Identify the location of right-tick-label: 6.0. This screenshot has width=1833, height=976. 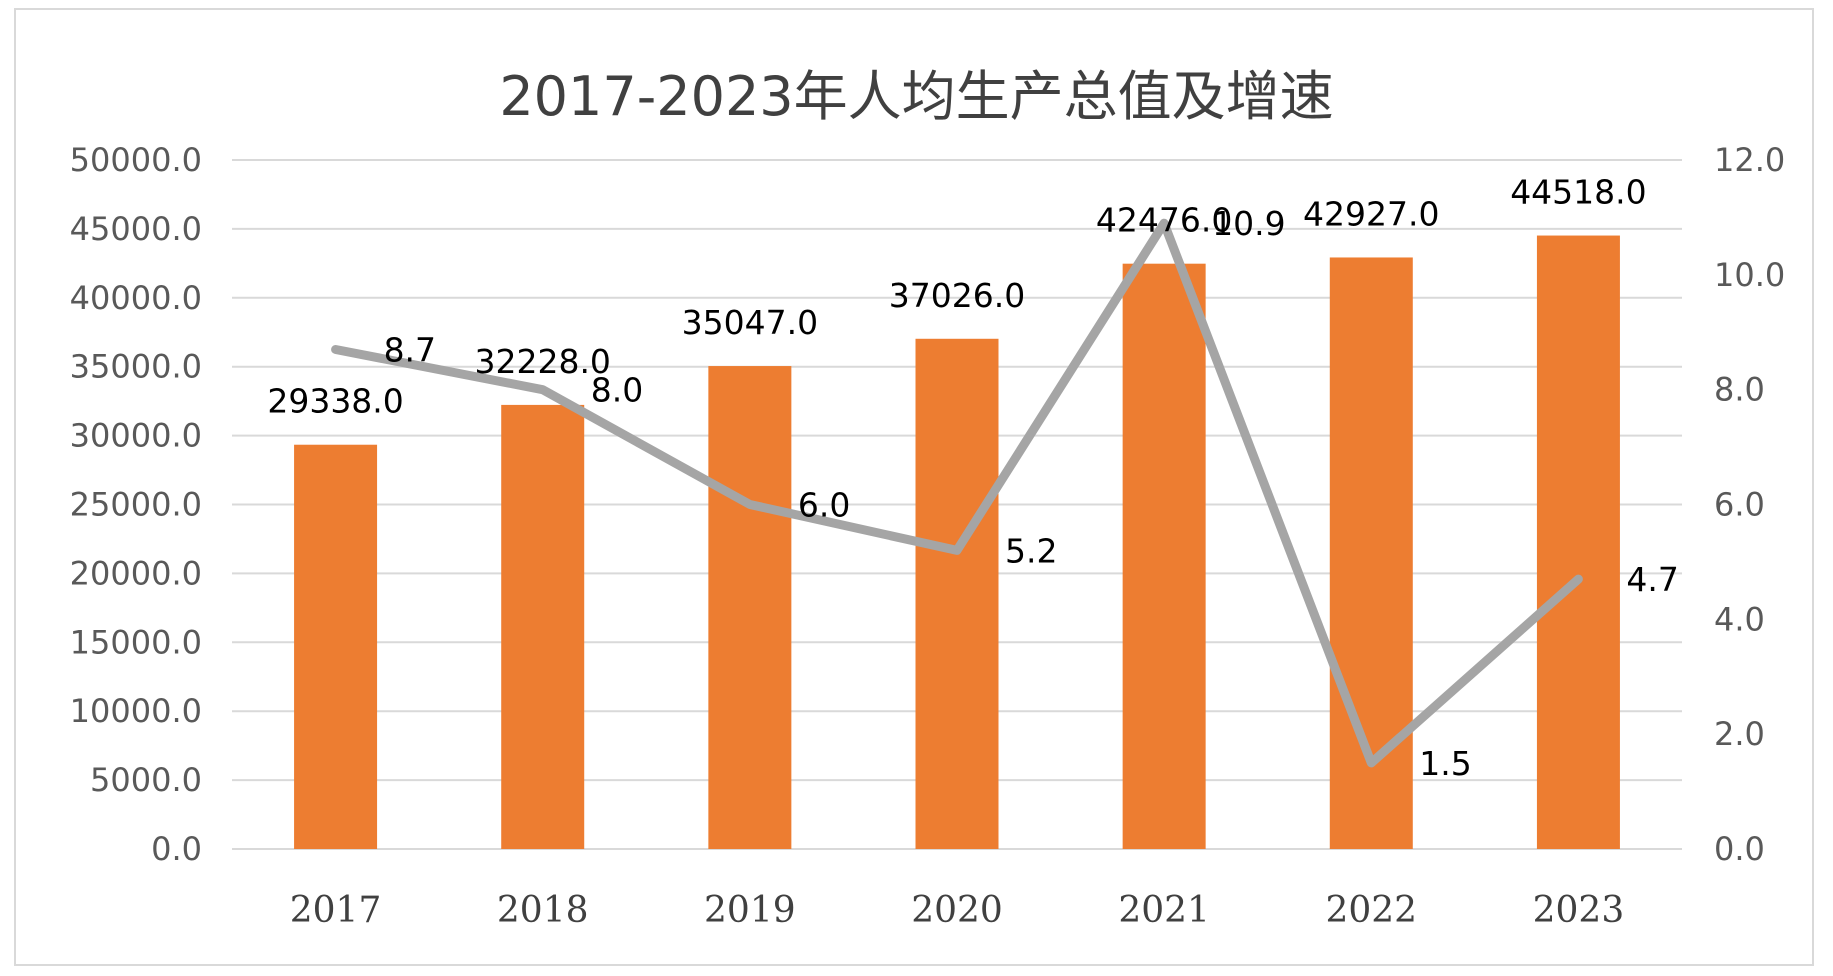
(1739, 505).